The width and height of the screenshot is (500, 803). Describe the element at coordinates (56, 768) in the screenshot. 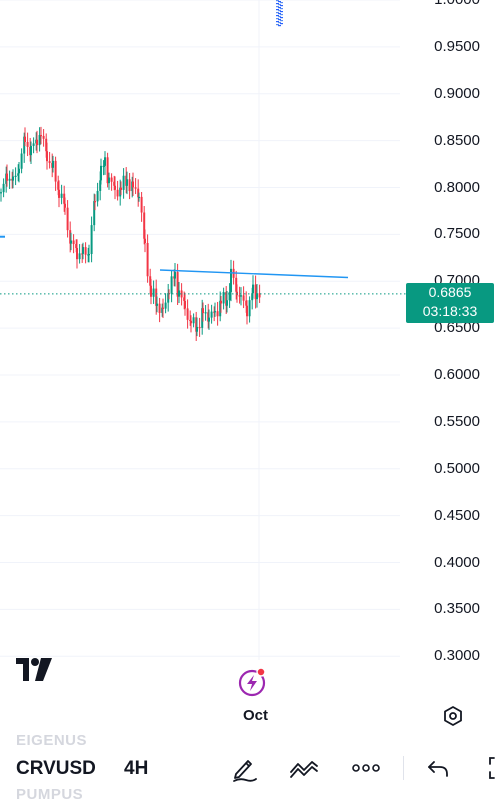

I see `symbol-button: CRVUSD` at that location.